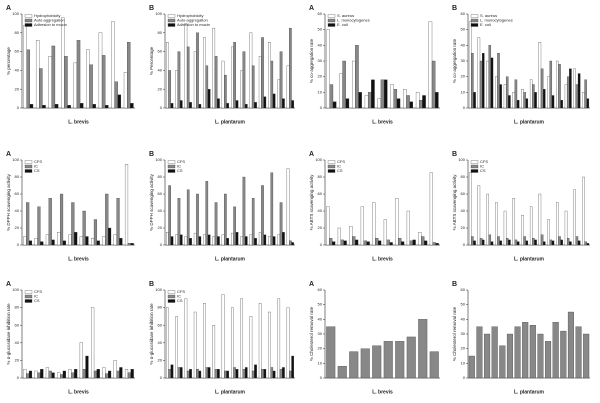  Describe the element at coordinates (8, 8) in the screenshot. I see `panel-label: A` at that location.